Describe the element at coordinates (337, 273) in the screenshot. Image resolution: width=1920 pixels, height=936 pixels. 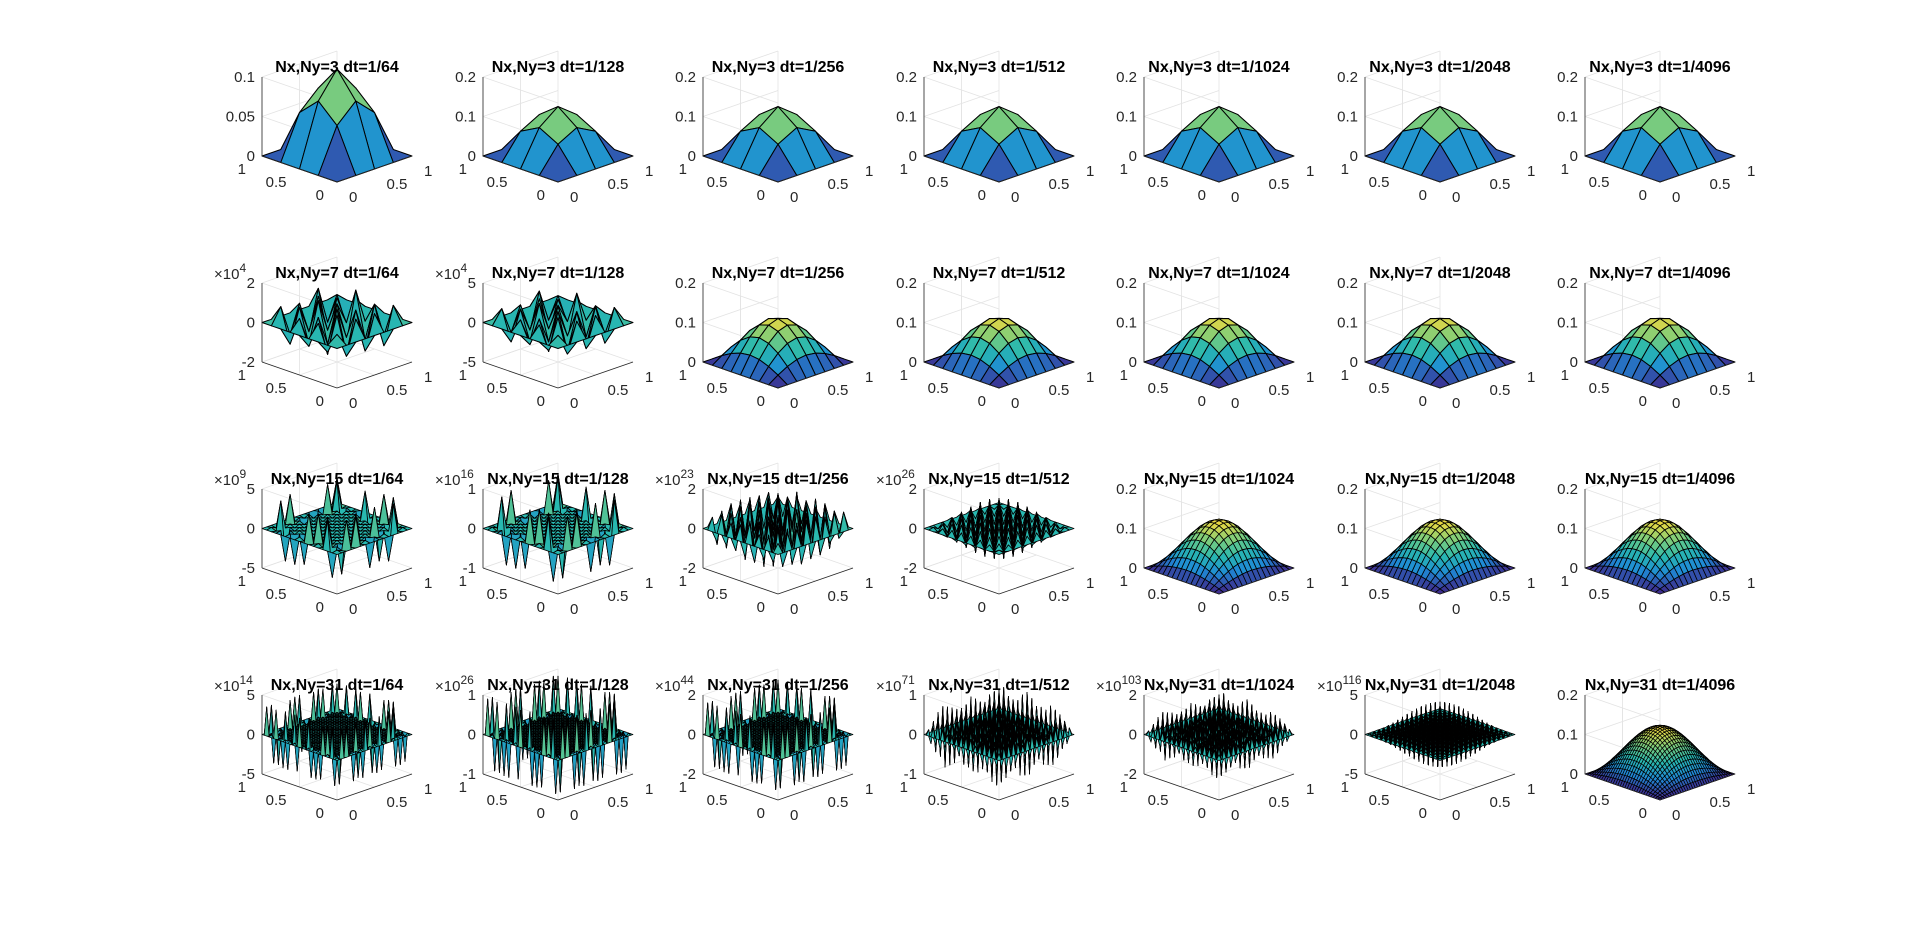
I see `subplot-title: Nx,Ny=7 dt=1/64` at that location.